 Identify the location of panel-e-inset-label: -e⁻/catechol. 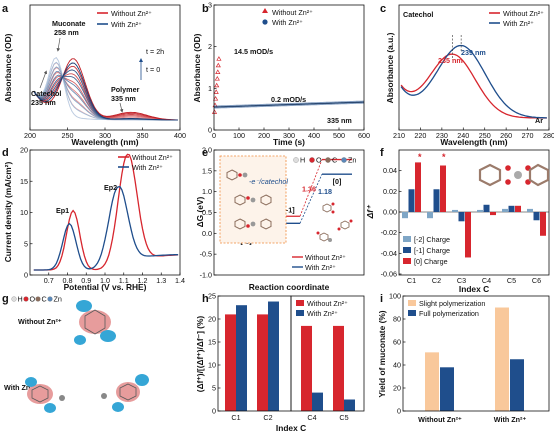
(268, 181).